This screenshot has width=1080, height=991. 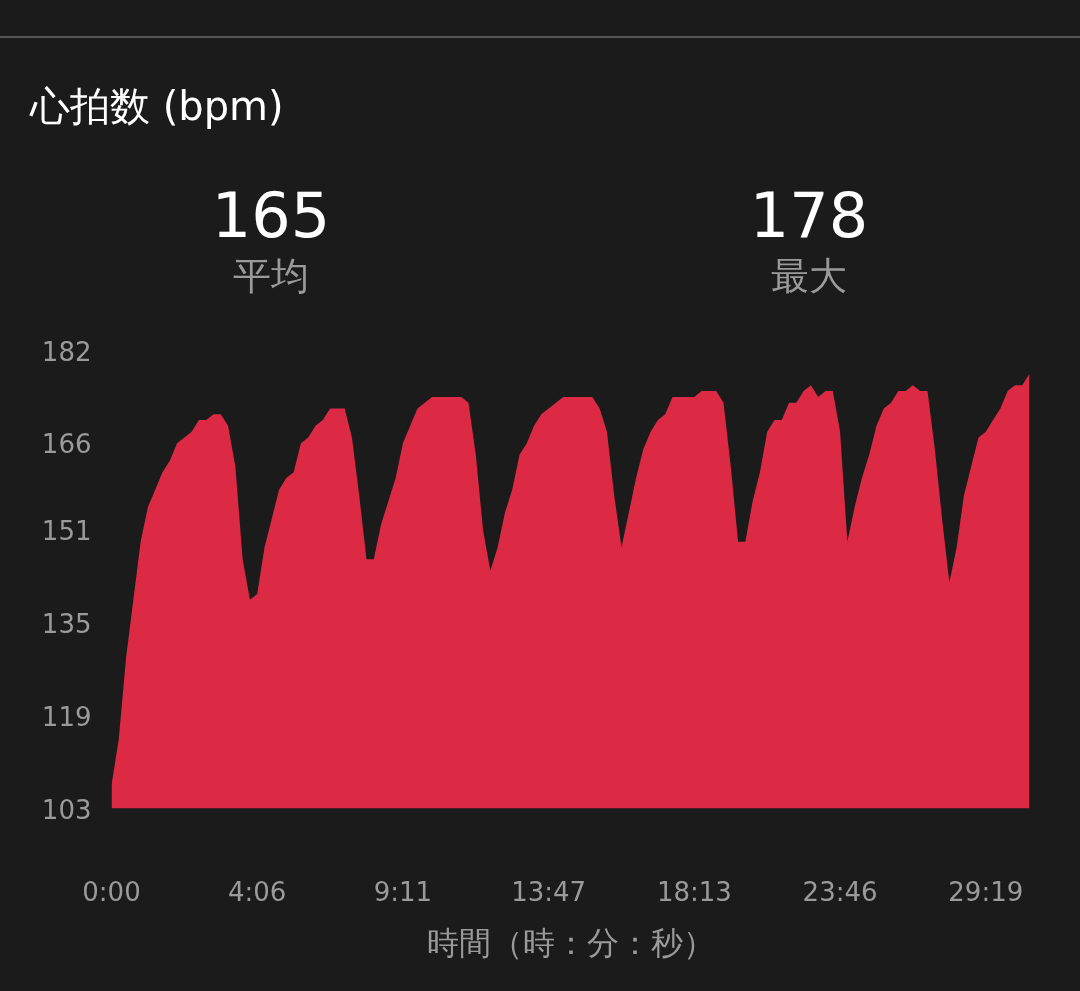 What do you see at coordinates (66, 531) in the screenshot?
I see `y-tick-label: 151` at bounding box center [66, 531].